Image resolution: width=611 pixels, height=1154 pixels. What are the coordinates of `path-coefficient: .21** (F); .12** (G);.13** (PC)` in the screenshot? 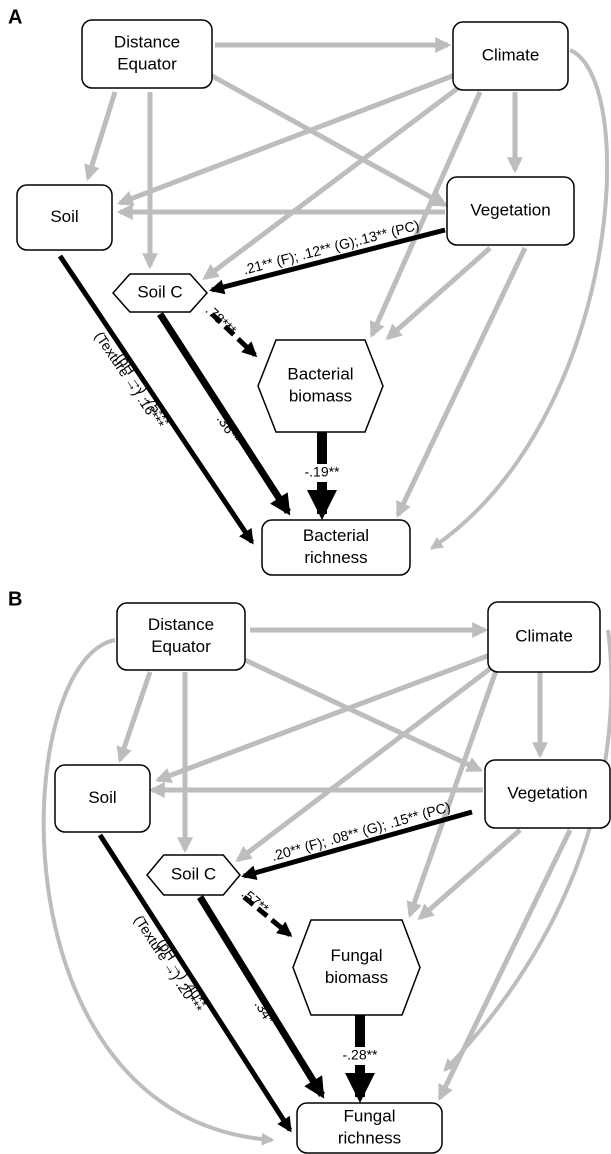 It's located at (331, 247).